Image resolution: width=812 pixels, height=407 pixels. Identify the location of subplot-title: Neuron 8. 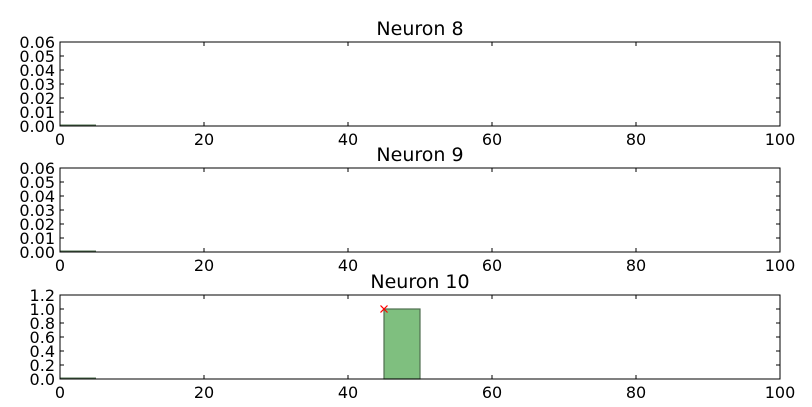
(419, 29).